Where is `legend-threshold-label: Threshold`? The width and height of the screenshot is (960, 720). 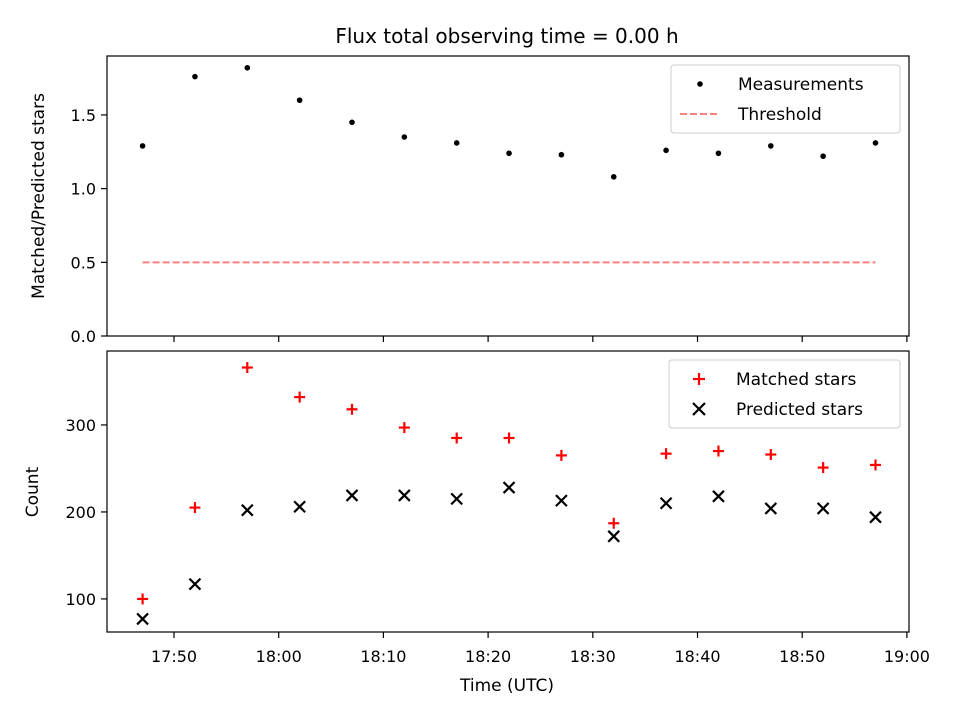
legend-threshold-label: Threshold is located at coordinates (779, 115).